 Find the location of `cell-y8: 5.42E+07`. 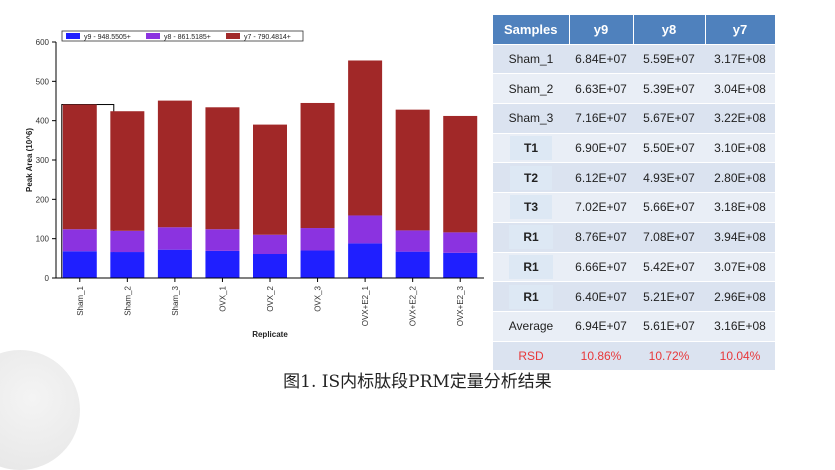

cell-y8: 5.42E+07 is located at coordinates (669, 267).